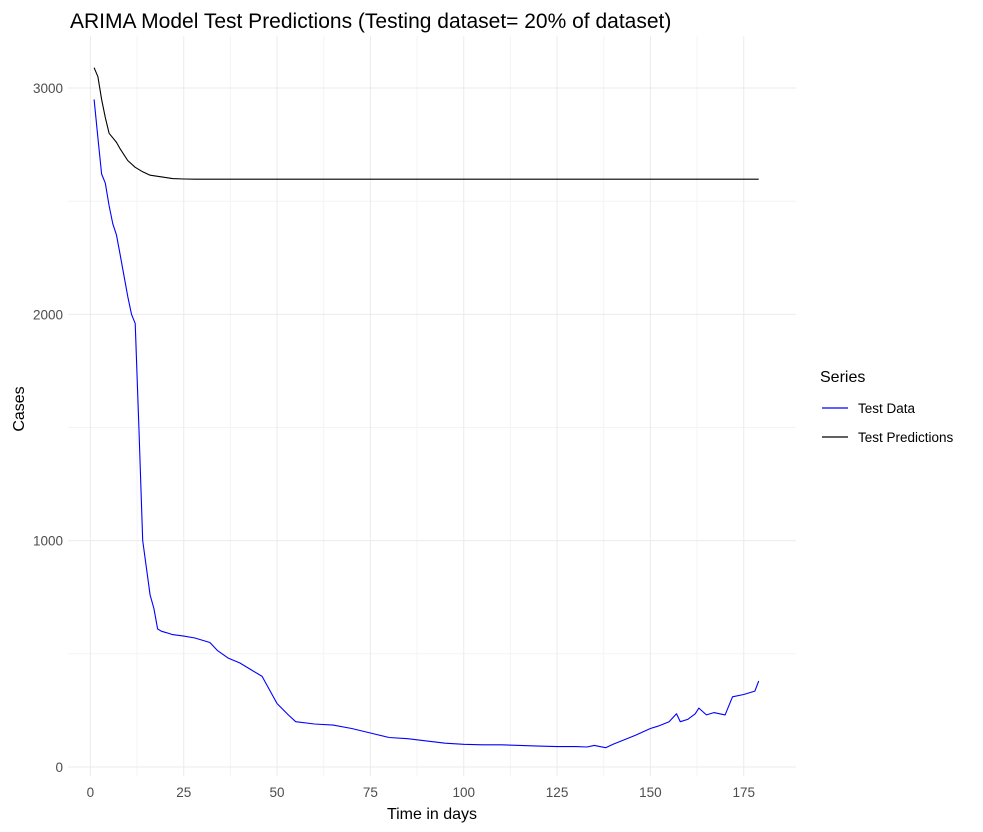  I want to click on x-tick-label: 0, so click(91, 792).